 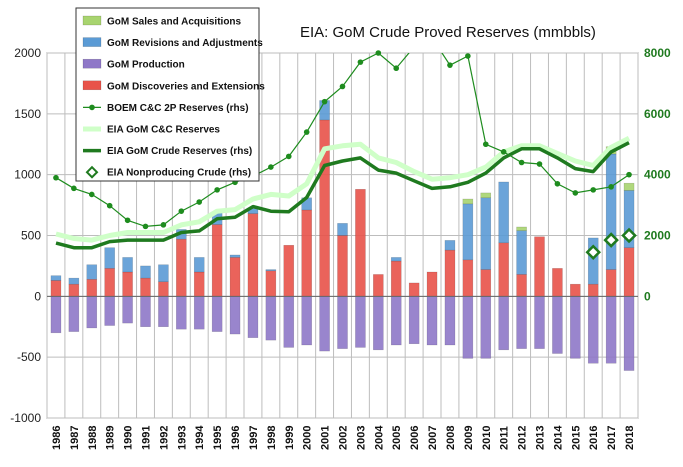 I want to click on x-tick-label: 1992, so click(x=164, y=438).